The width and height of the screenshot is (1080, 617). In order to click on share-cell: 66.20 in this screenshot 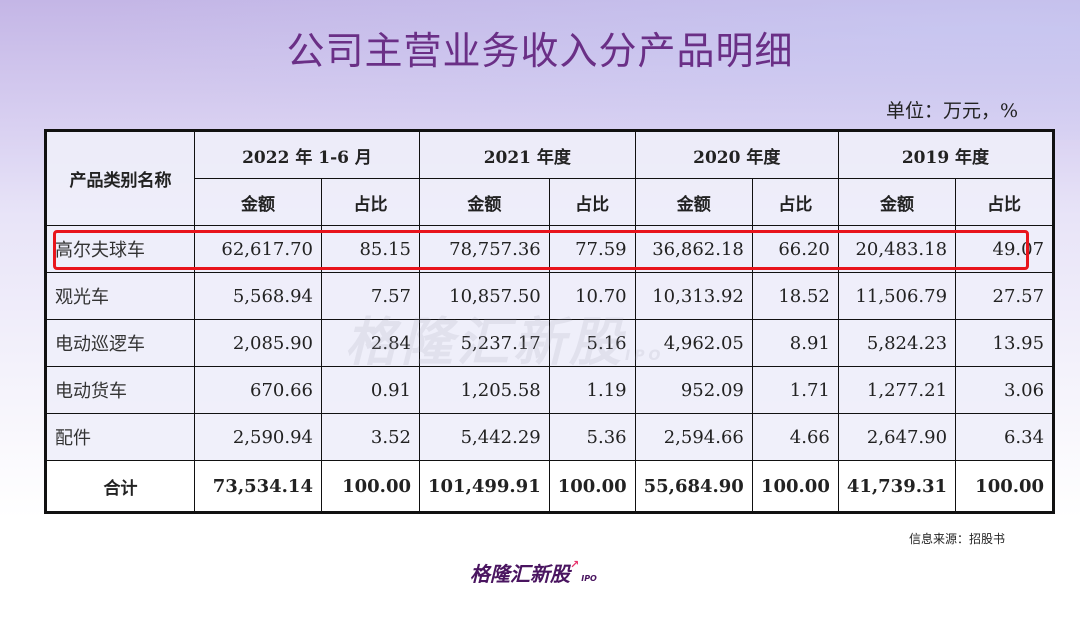, I will do `click(795, 249)`.